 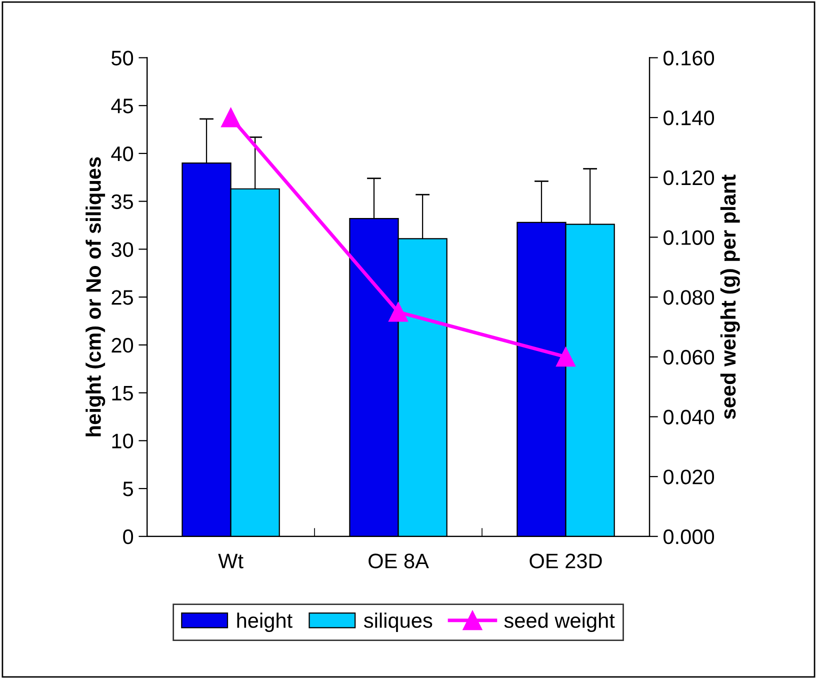 What do you see at coordinates (96, 296) in the screenshot?
I see `y-axis-title: height (cm) or No of siliques` at bounding box center [96, 296].